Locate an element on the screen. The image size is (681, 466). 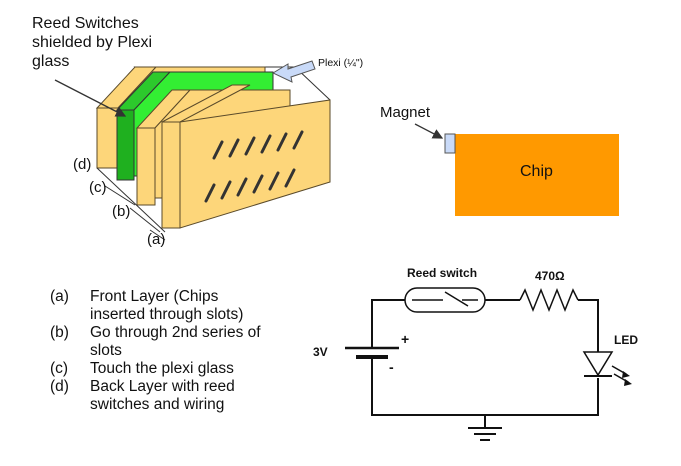
layer-leader-lines is located at coordinates (131, 204).